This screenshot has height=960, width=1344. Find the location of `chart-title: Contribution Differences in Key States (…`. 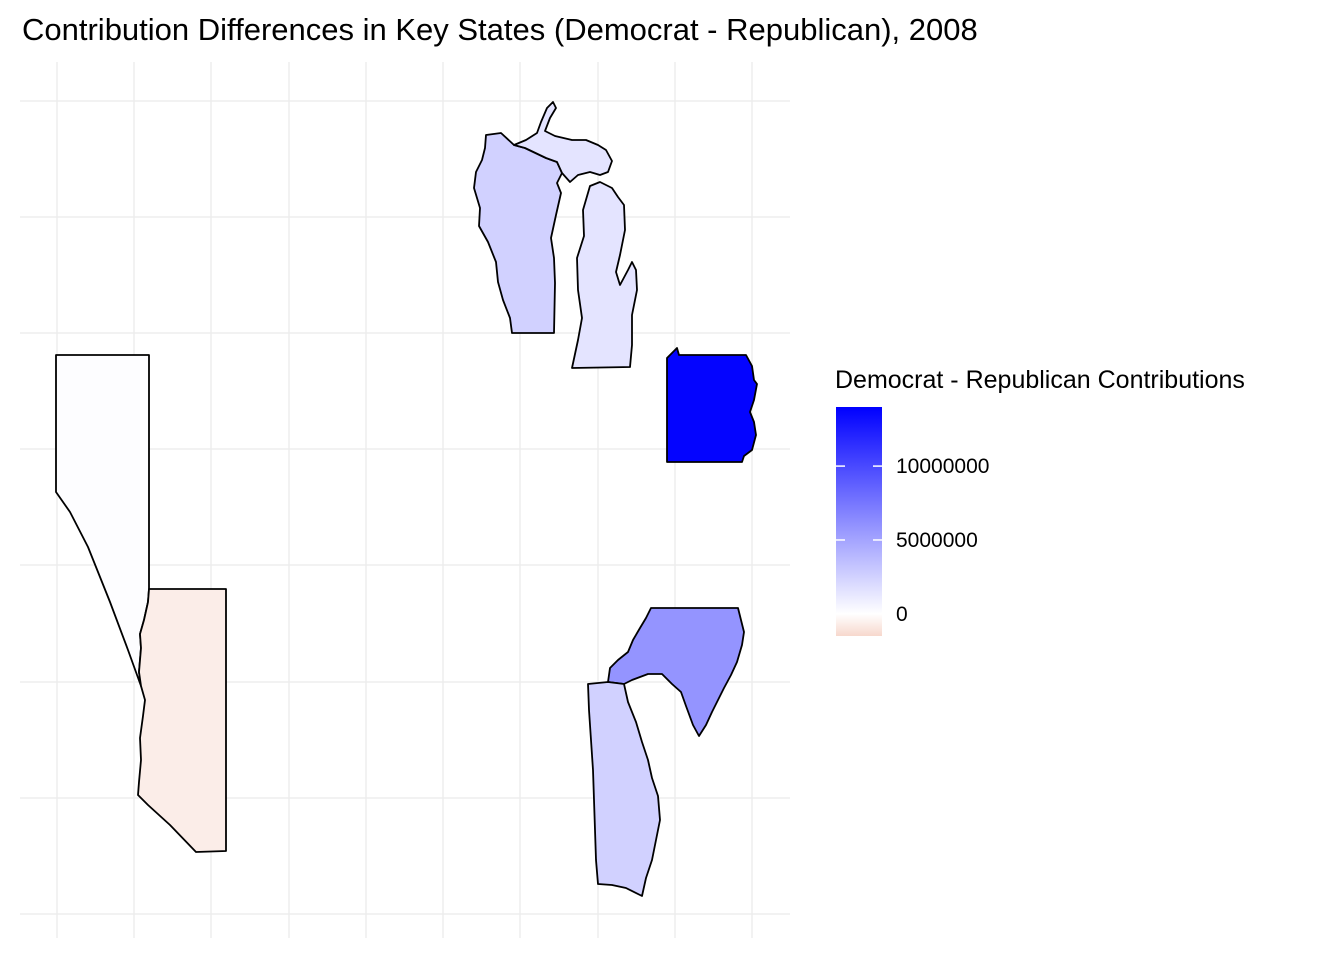

chart-title: Contribution Differences in Key States (… is located at coordinates (500, 29).